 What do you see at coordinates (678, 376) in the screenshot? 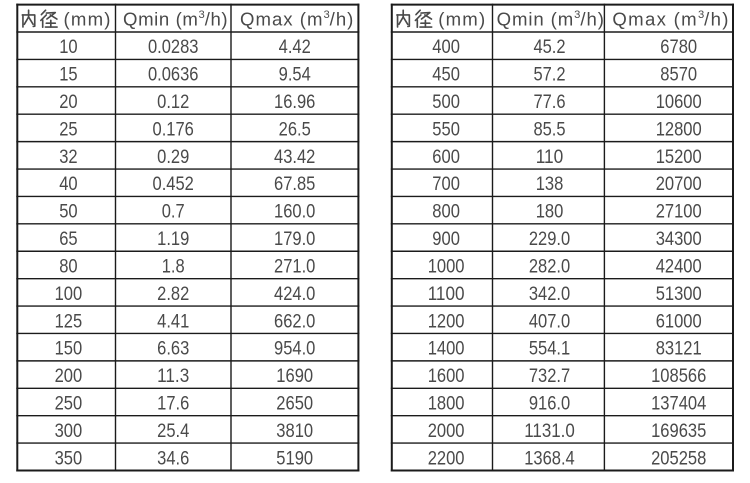
I see `svg-text: 108566` at bounding box center [678, 376].